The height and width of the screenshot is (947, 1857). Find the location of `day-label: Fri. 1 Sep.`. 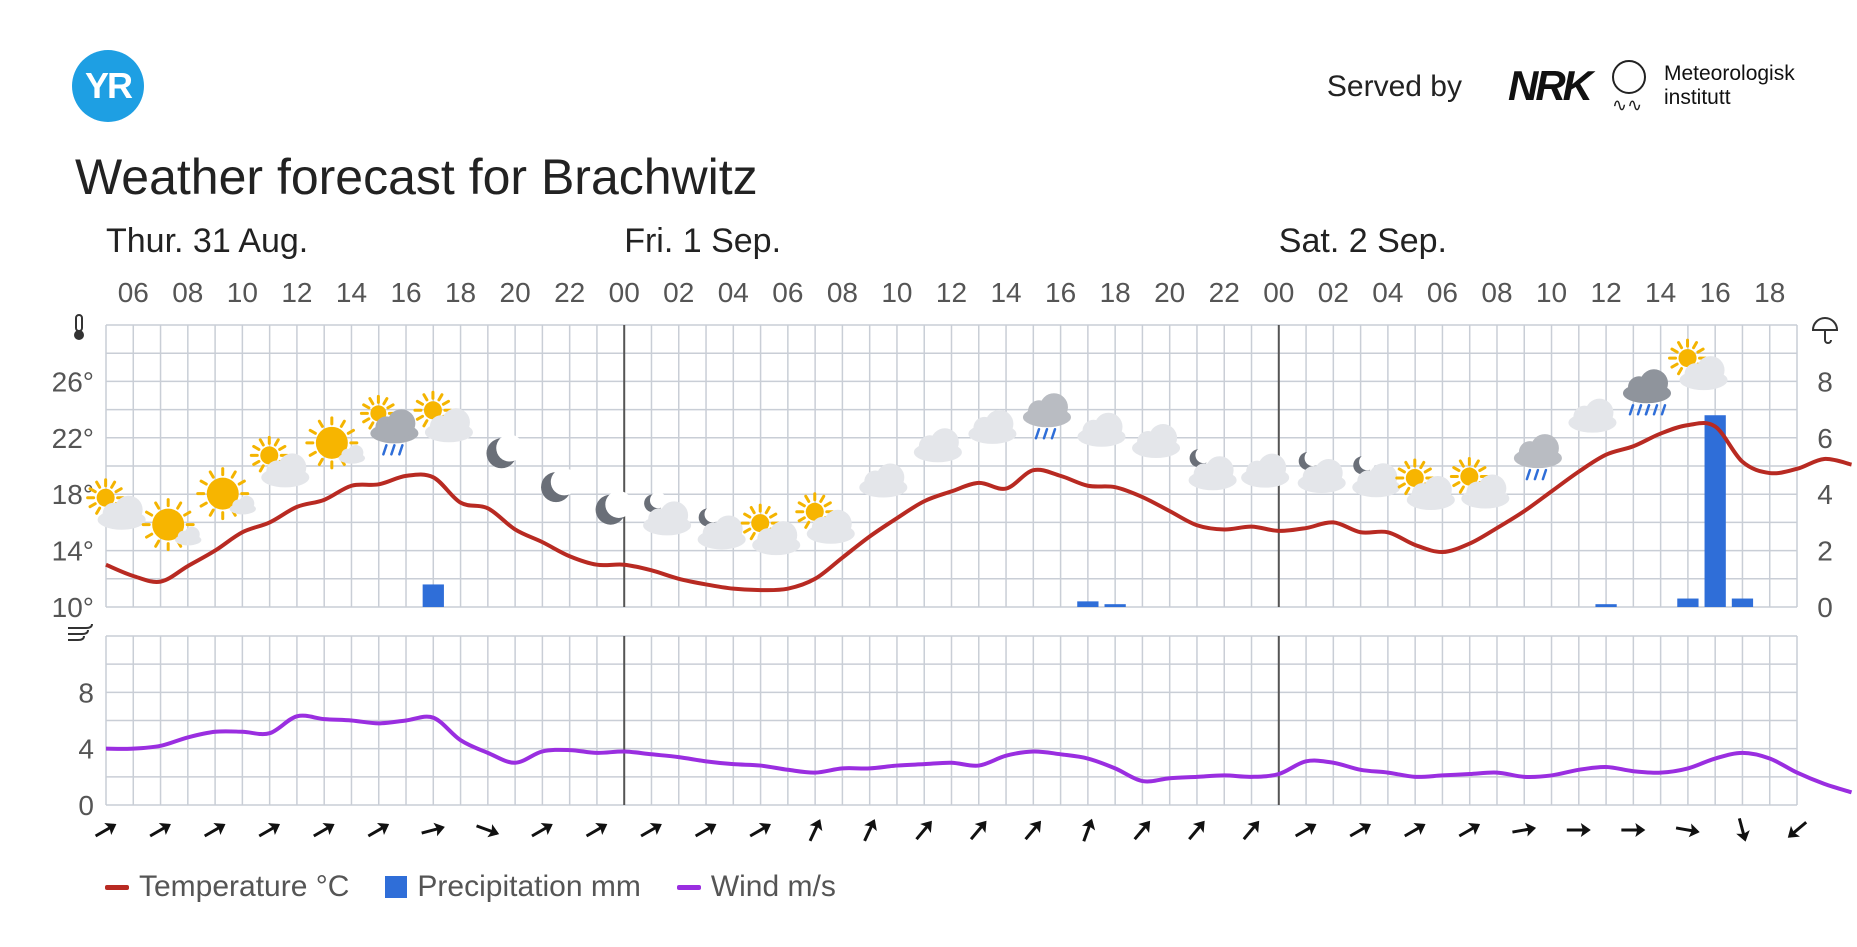

day-label: Fri. 1 Sep. is located at coordinates (702, 241).